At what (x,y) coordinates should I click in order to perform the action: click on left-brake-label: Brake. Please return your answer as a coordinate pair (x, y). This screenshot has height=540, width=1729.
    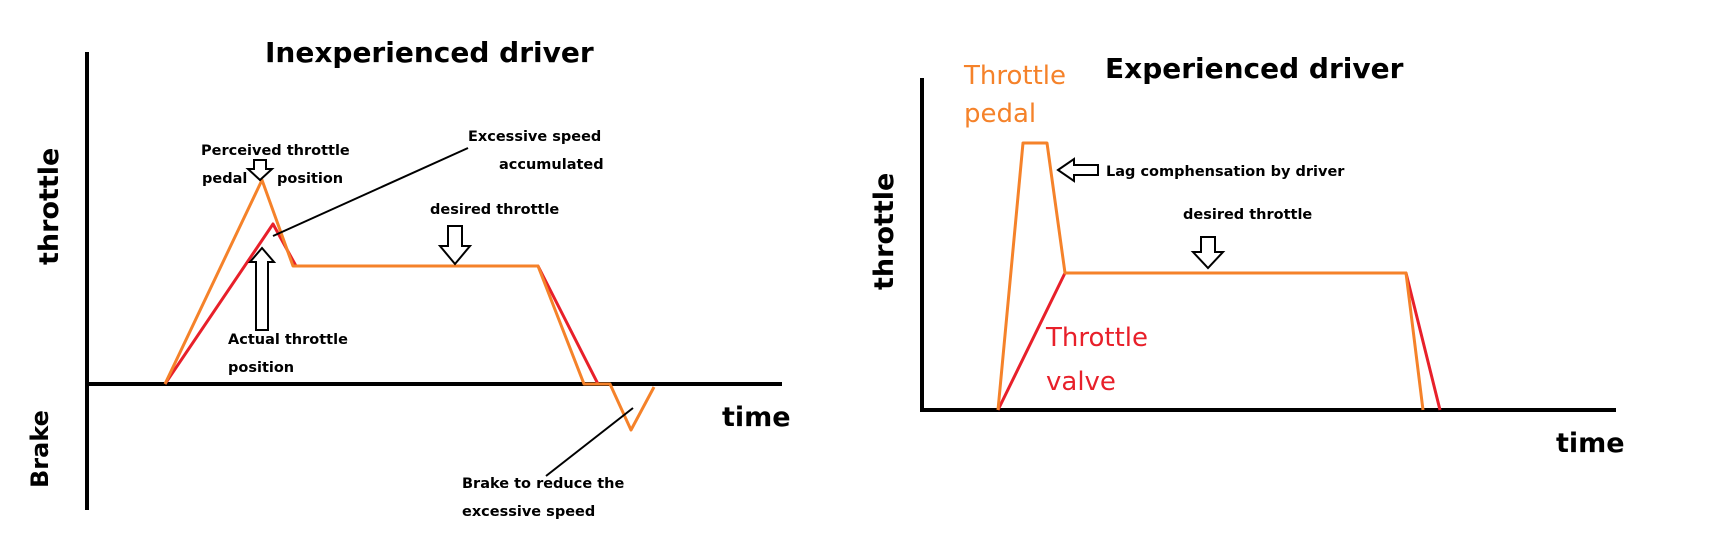
    Looking at the image, I should click on (40, 449).